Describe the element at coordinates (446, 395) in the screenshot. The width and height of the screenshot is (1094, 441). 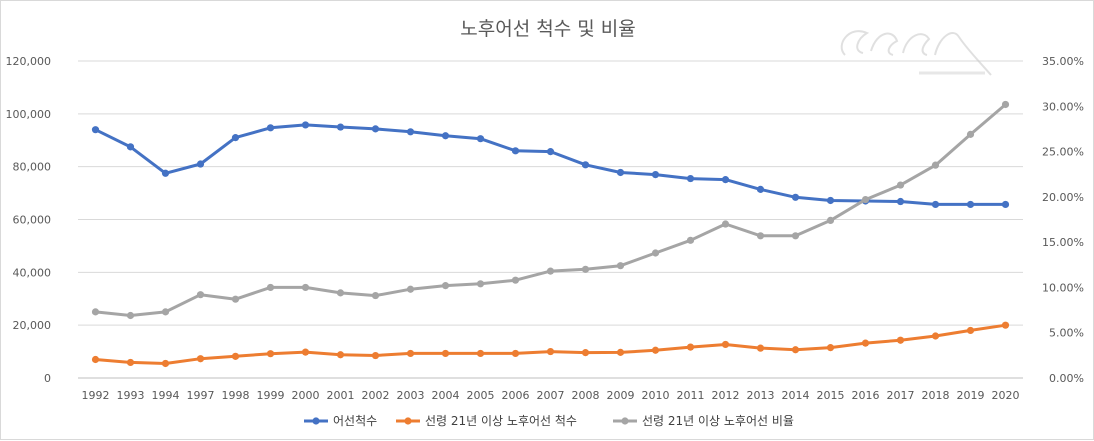
I see `x-tick-label: 2004` at that location.